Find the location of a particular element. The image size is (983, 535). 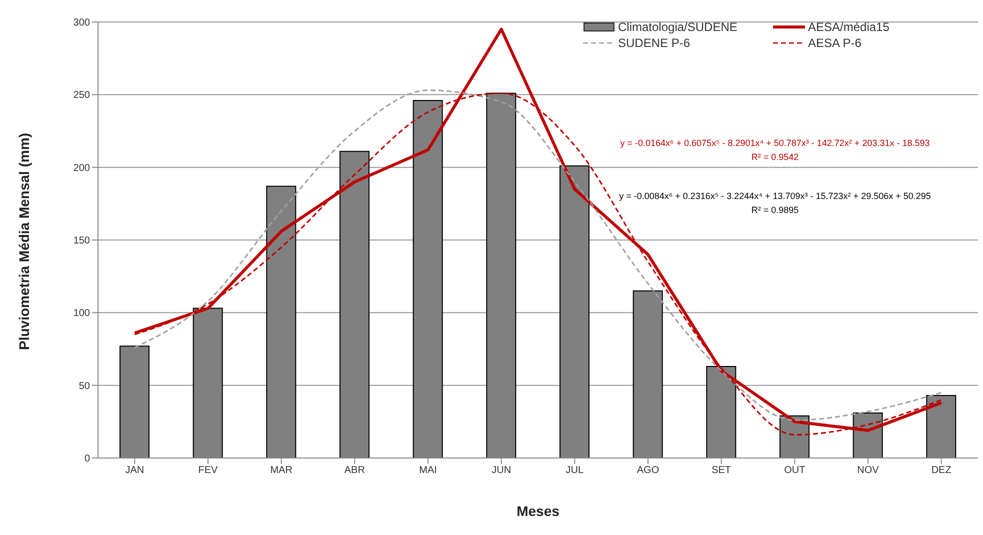

y-tick-label: 0 is located at coordinates (87, 459).